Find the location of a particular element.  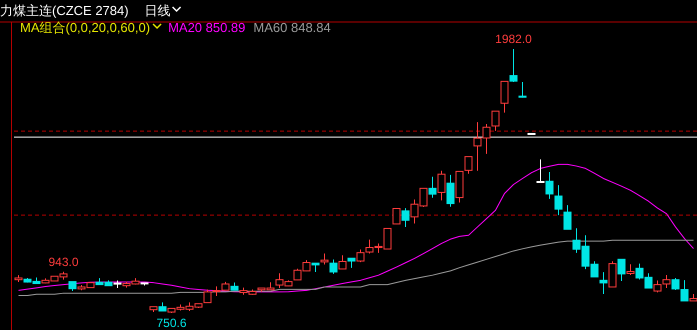

chart-subtitle: 日线 is located at coordinates (157, 10).